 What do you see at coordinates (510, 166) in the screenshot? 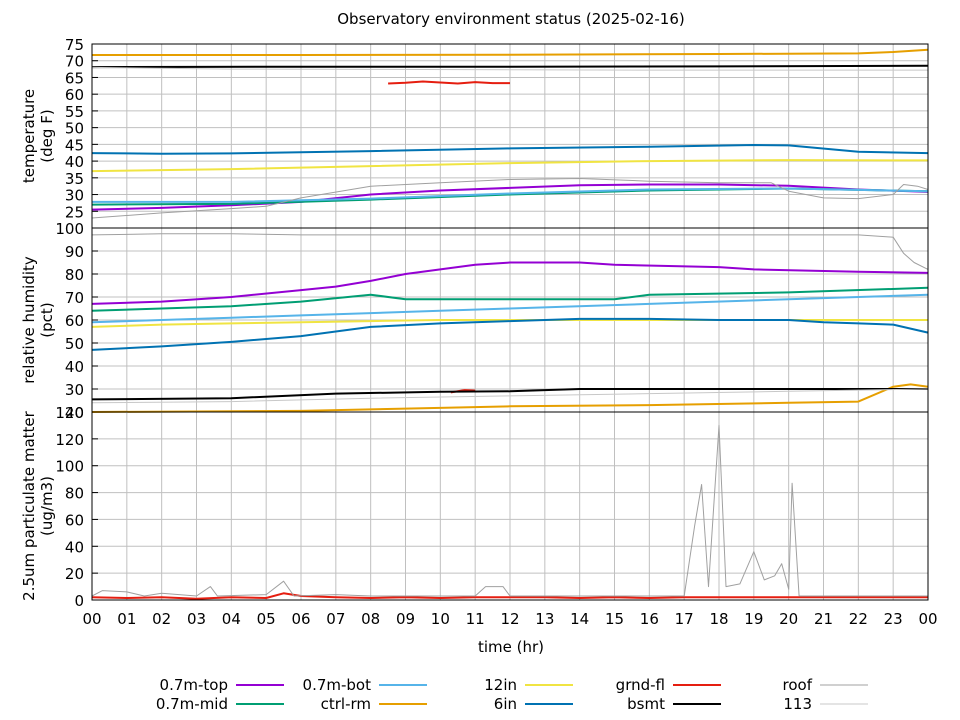
I see `series-line-12in` at bounding box center [510, 166].